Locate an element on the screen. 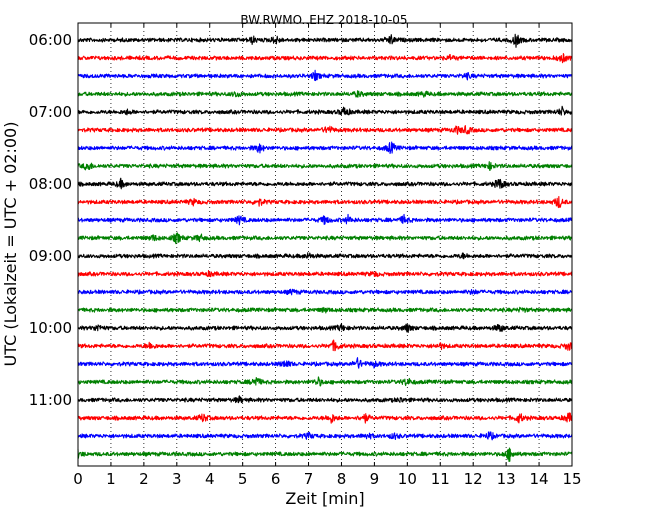 The height and width of the screenshot is (520, 650). x-tick-label: 9 is located at coordinates (375, 479).